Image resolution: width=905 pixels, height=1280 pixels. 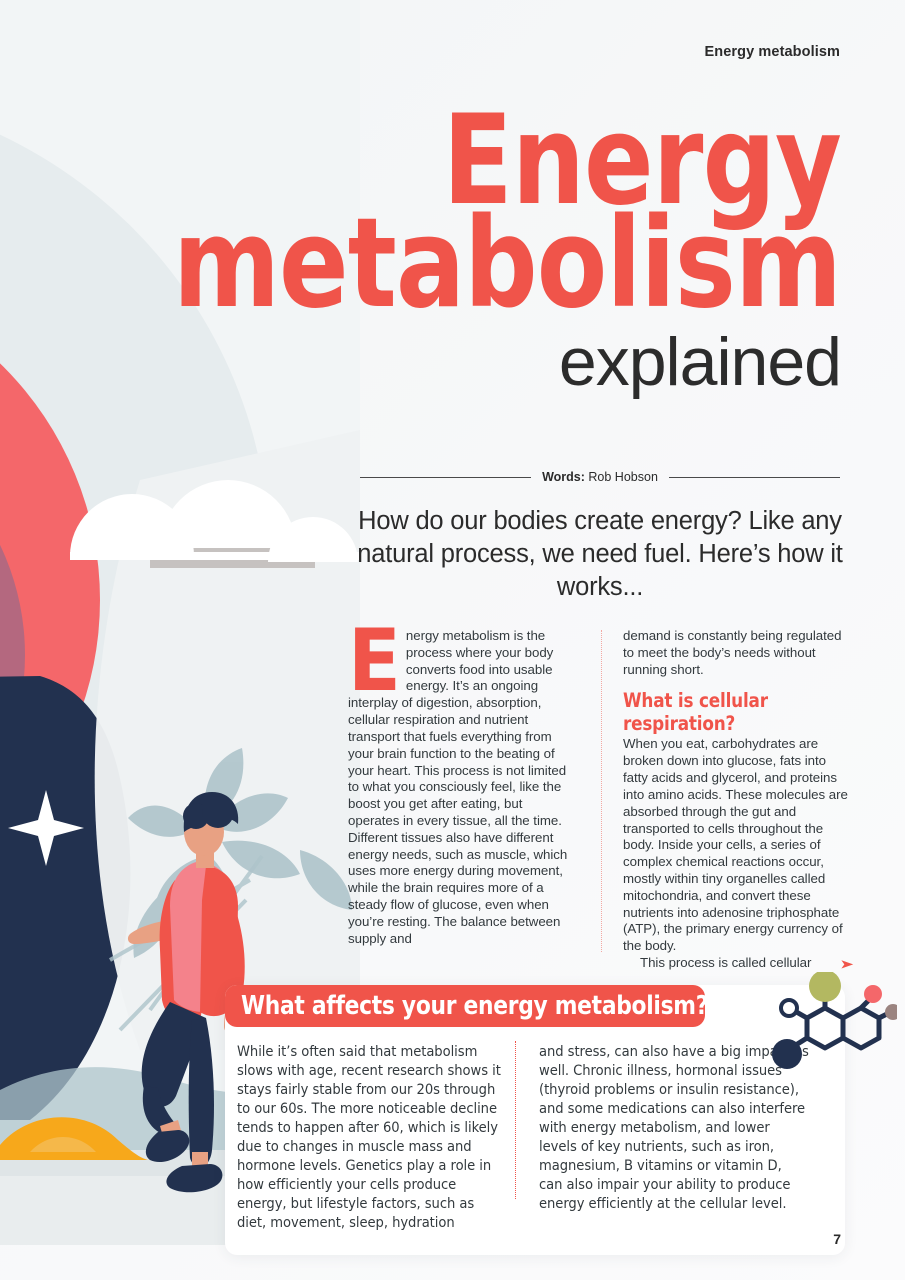 What do you see at coordinates (507, 264) in the screenshot?
I see `page-title-line-2: metabolism` at bounding box center [507, 264].